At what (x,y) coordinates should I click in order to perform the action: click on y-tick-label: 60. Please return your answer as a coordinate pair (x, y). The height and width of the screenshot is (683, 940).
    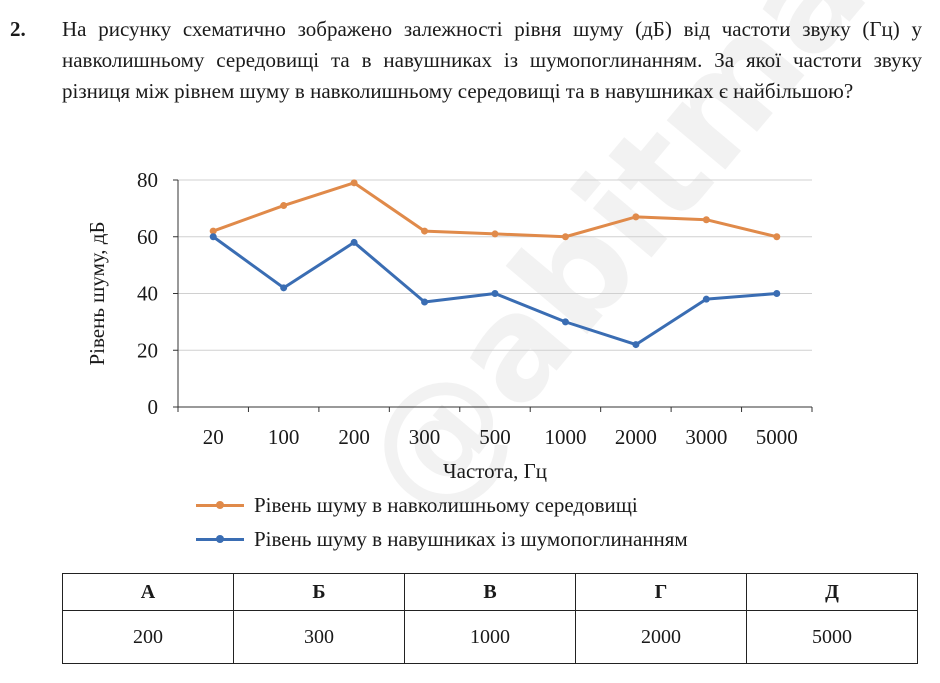
    Looking at the image, I should click on (147, 237).